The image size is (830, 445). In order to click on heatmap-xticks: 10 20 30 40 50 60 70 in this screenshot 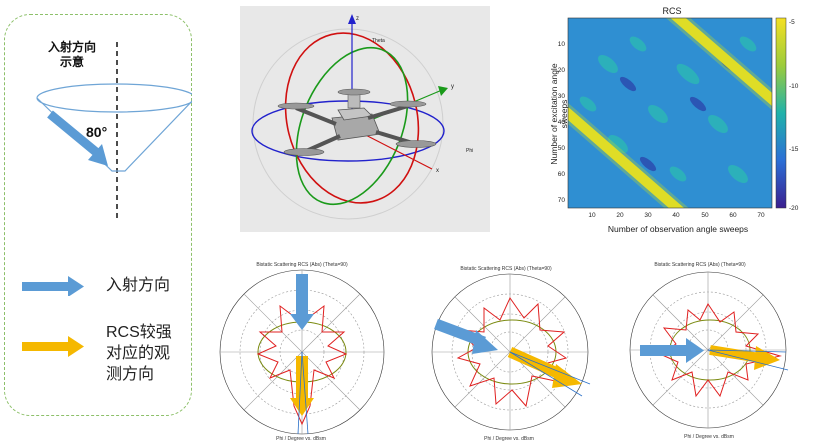, I will do `click(676, 215)`.